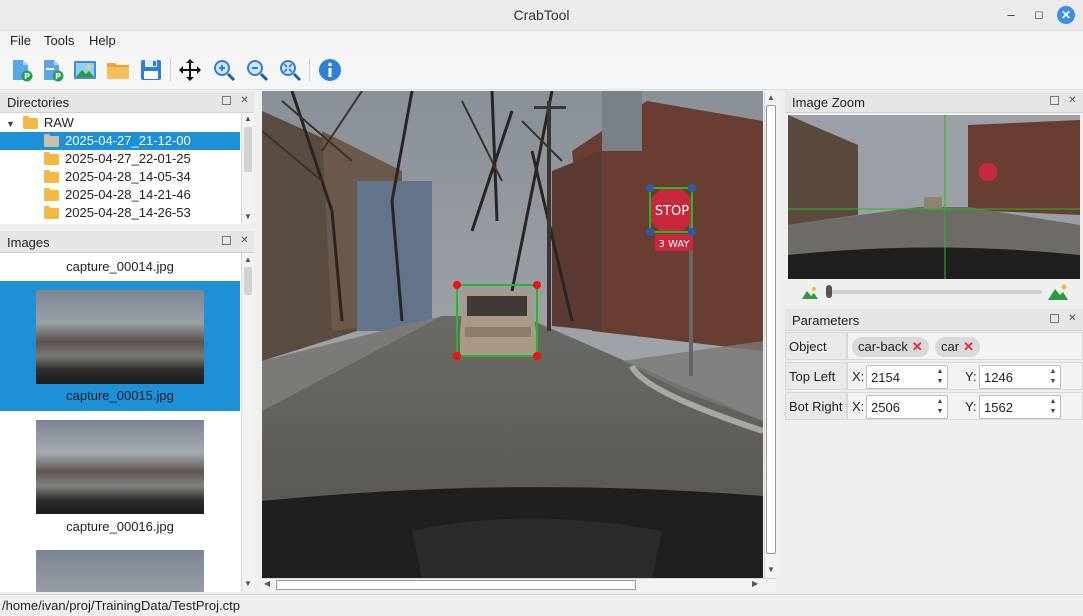 Image resolution: width=1083 pixels, height=616 pixels. What do you see at coordinates (85, 70) in the screenshot?
I see `image-icon` at bounding box center [85, 70].